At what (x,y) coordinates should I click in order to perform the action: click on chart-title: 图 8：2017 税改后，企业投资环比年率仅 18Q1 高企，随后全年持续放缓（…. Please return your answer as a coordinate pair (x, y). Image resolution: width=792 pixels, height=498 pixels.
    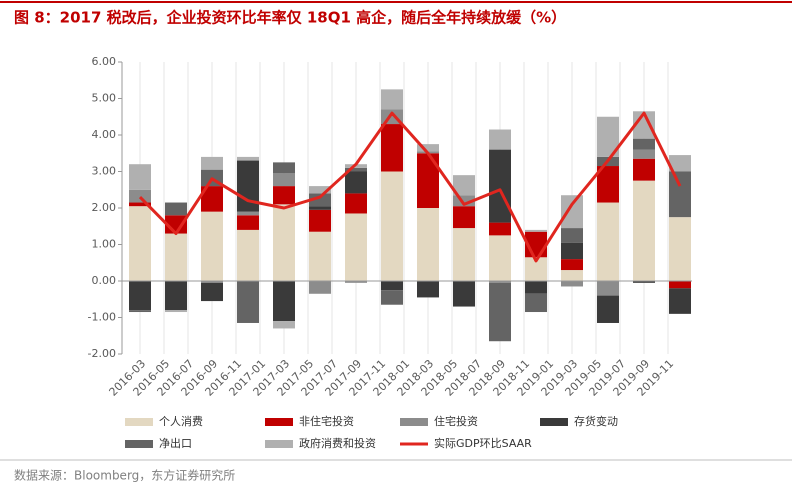
    Looking at the image, I should click on (290, 18).